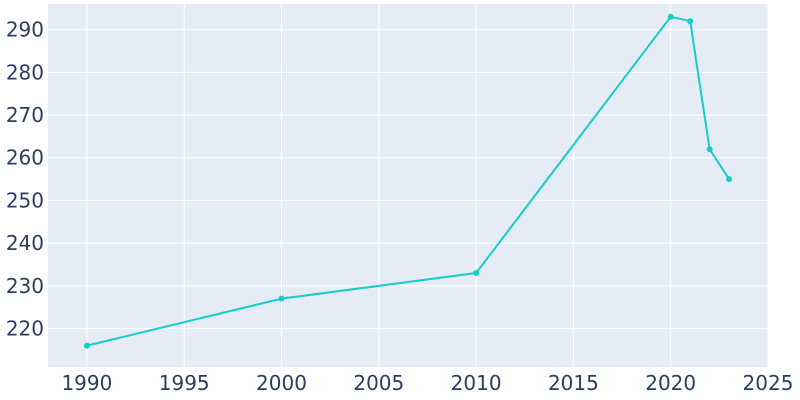 The width and height of the screenshot is (800, 400). What do you see at coordinates (378, 383) in the screenshot?
I see `x-tick-label: 2005` at bounding box center [378, 383].